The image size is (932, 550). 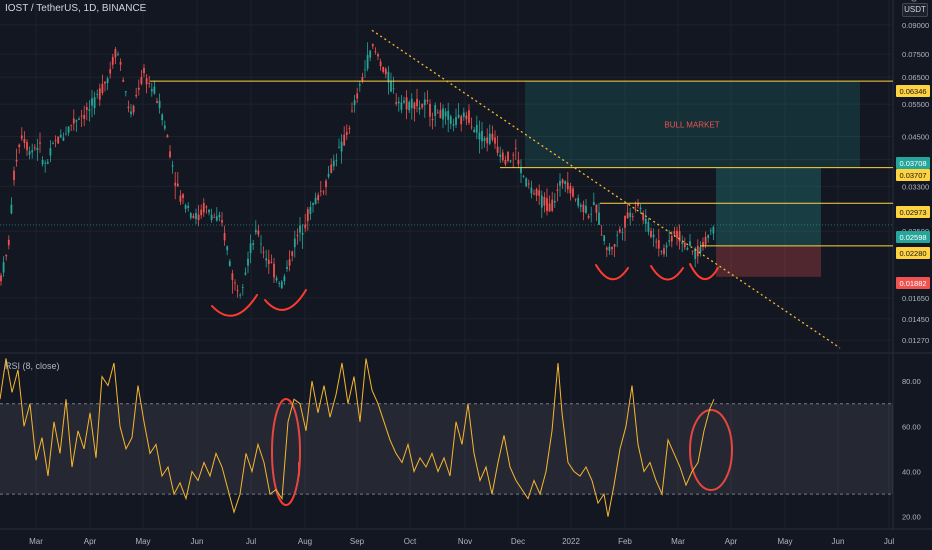 What do you see at coordinates (889, 541) in the screenshot?
I see `time-tick-label: Jul` at bounding box center [889, 541].